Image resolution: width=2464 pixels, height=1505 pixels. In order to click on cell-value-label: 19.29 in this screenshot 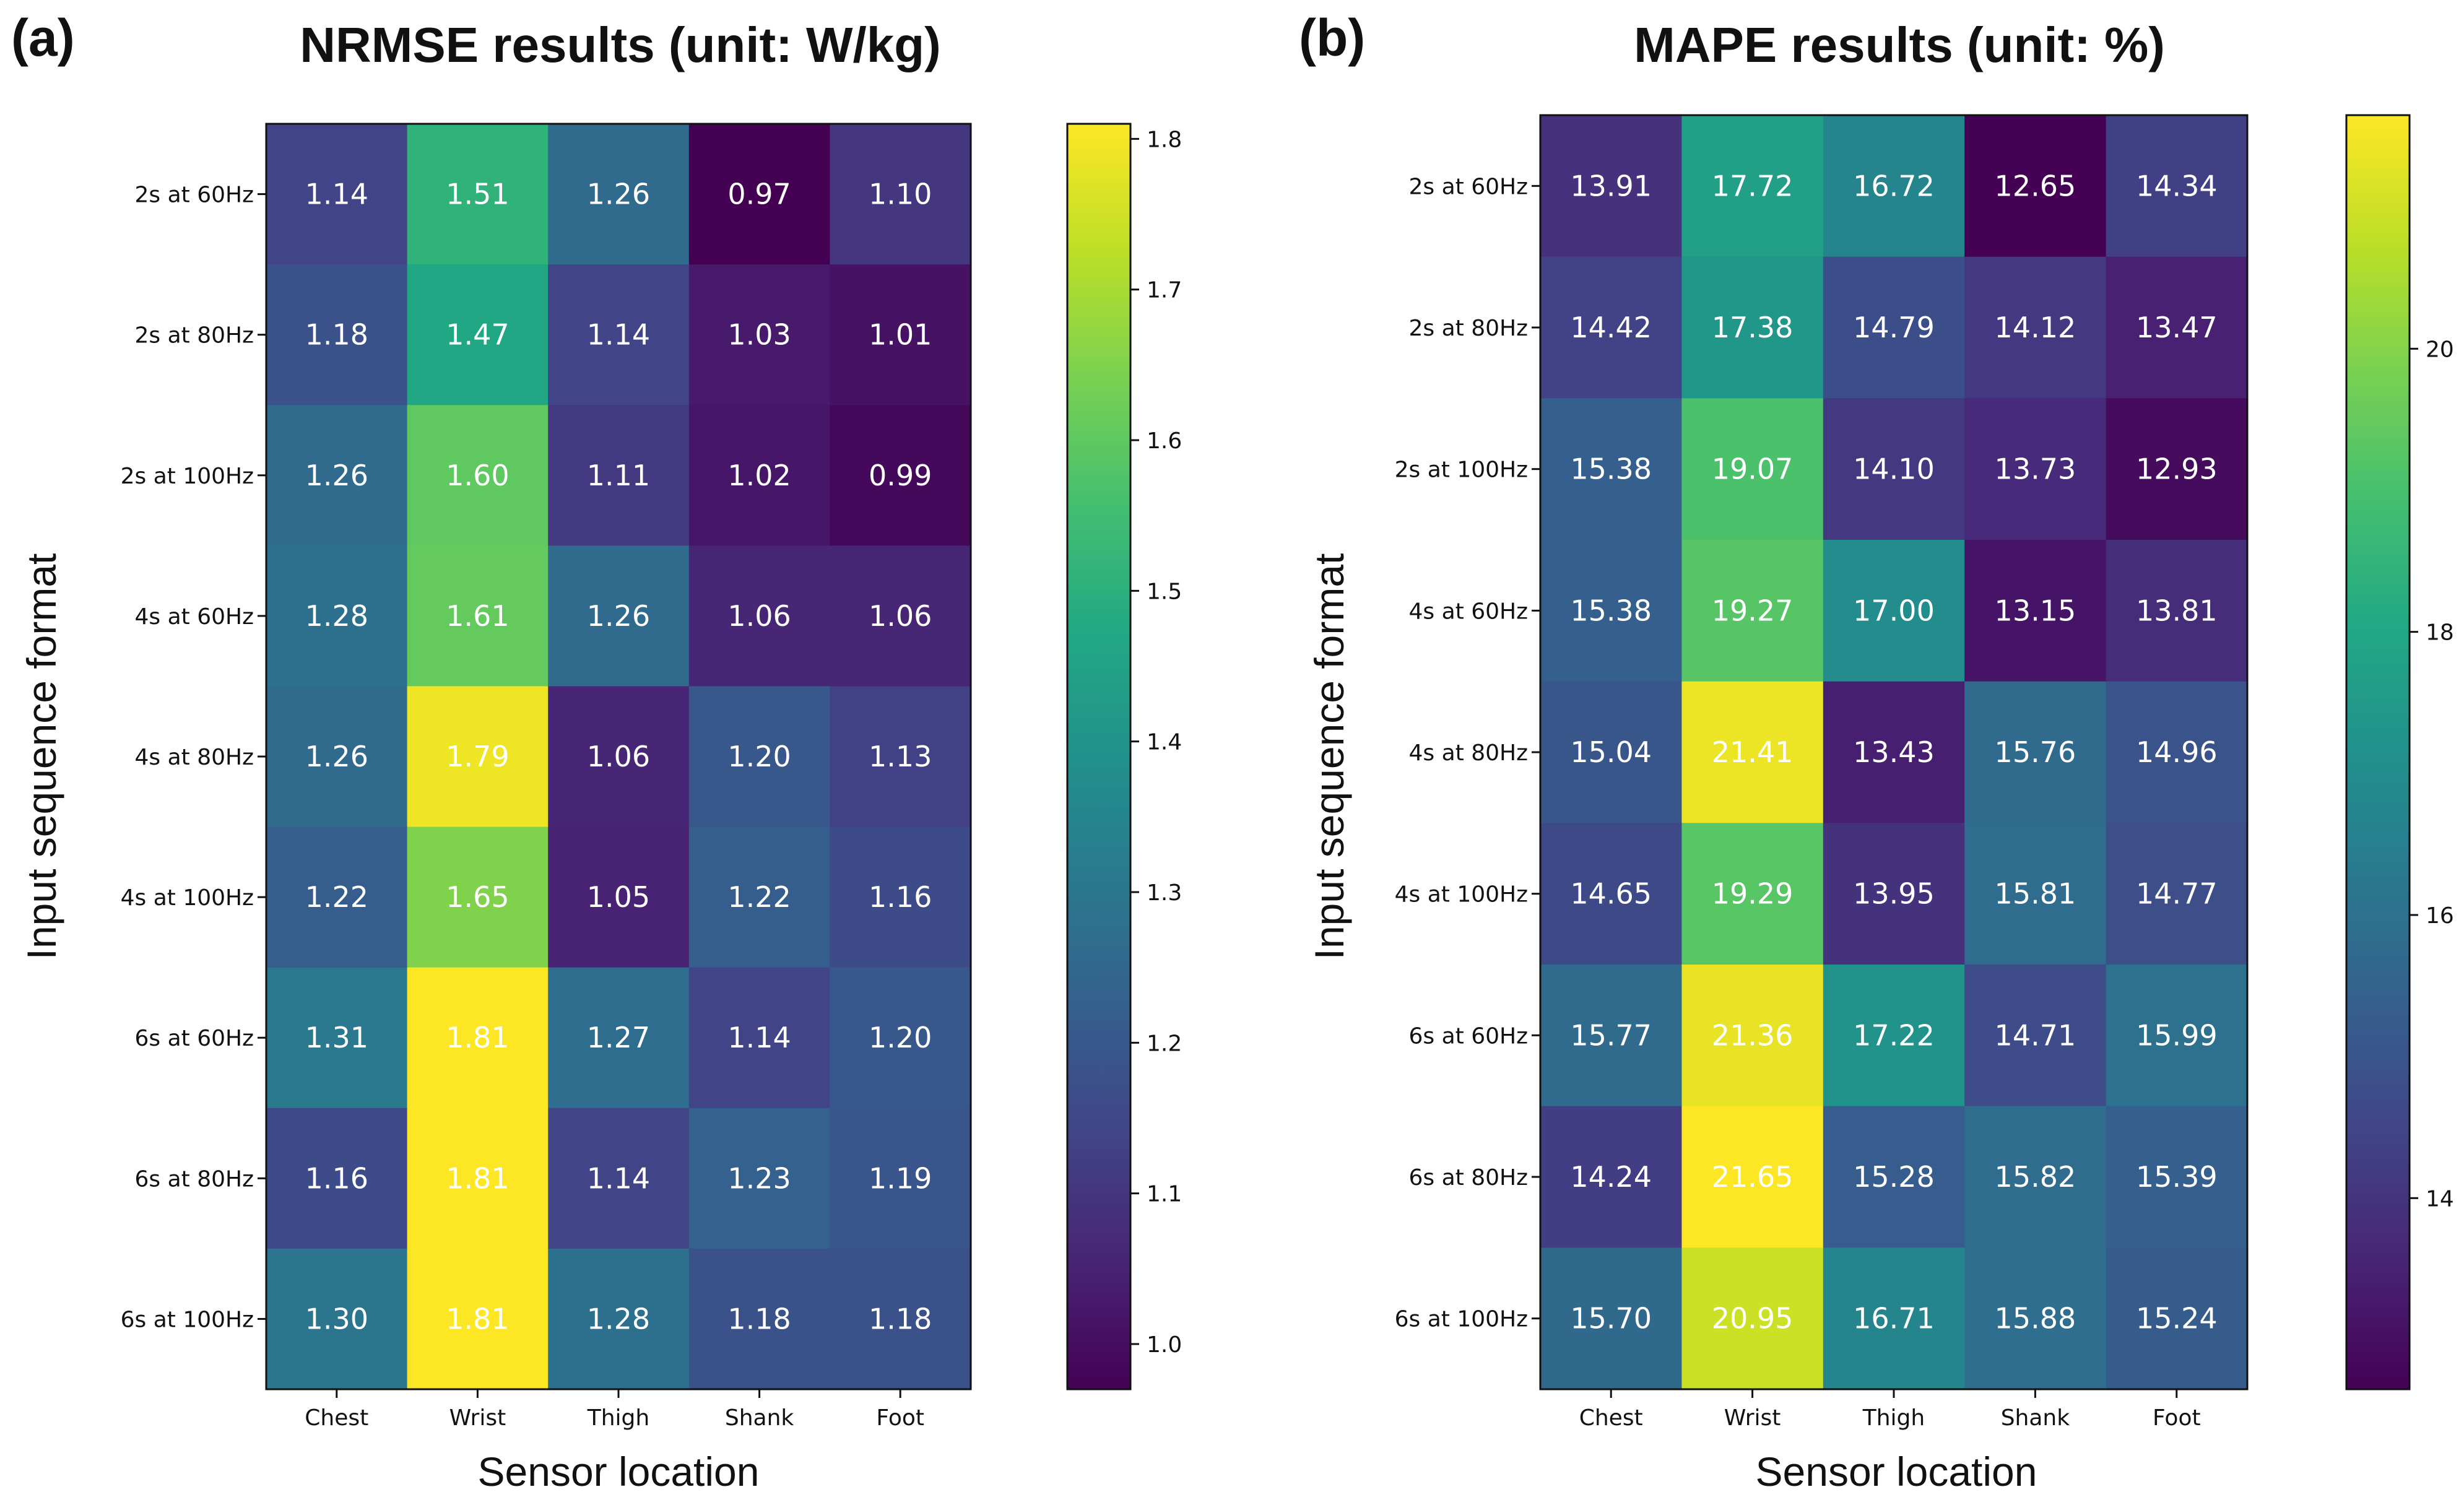, I will do `click(1753, 894)`.